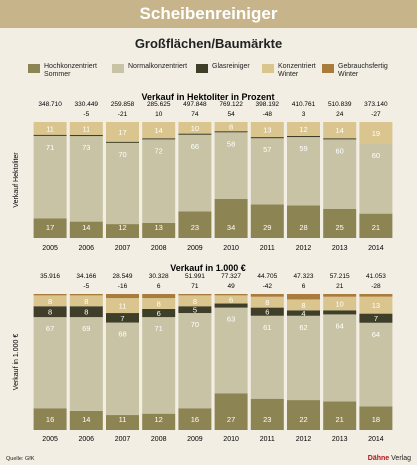  Describe the element at coordinates (304, 286) in the screenshot. I see `bar-change-label: 6` at that location.